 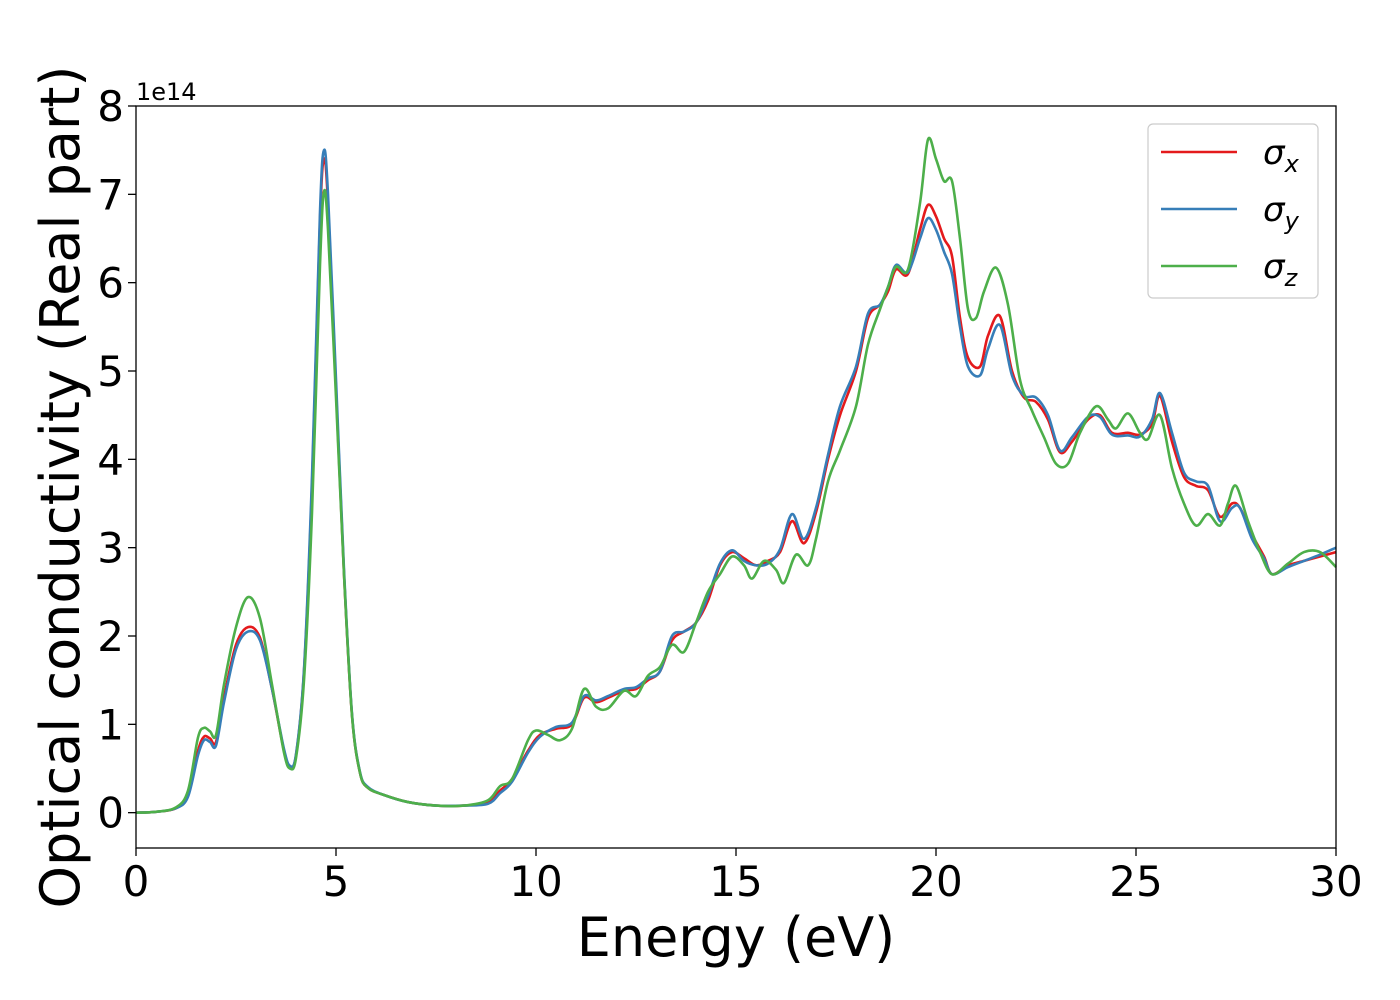 I want to click on legend-label-x: σx, so click(x=1281, y=155).